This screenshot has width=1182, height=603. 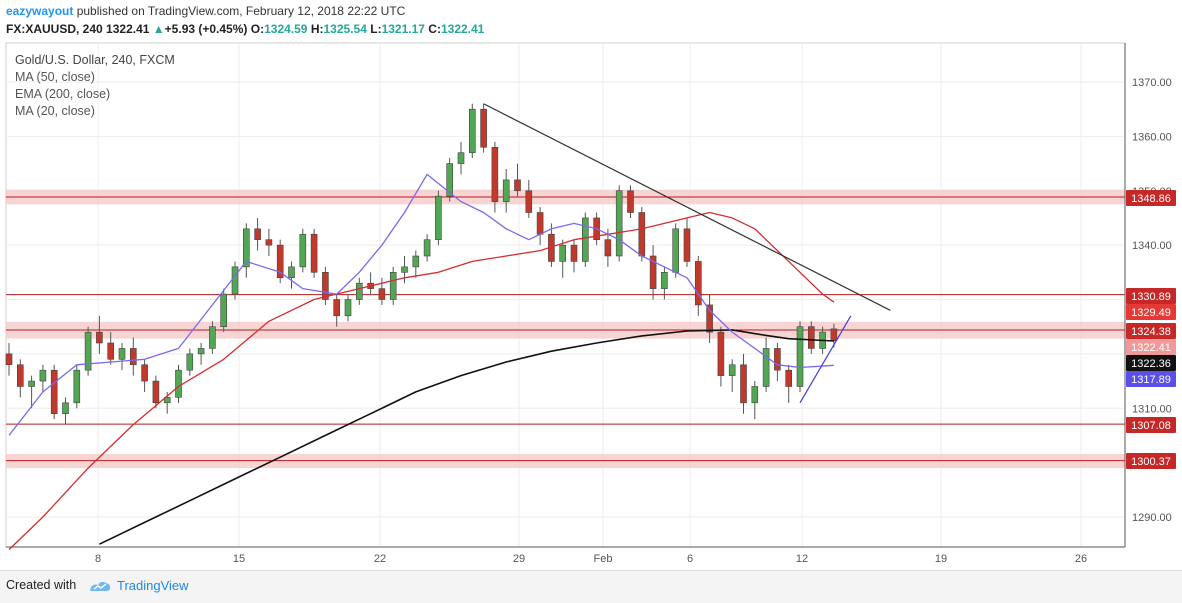 What do you see at coordinates (1151, 297) in the screenshot?
I see `price-badge-label: 1330.89` at bounding box center [1151, 297].